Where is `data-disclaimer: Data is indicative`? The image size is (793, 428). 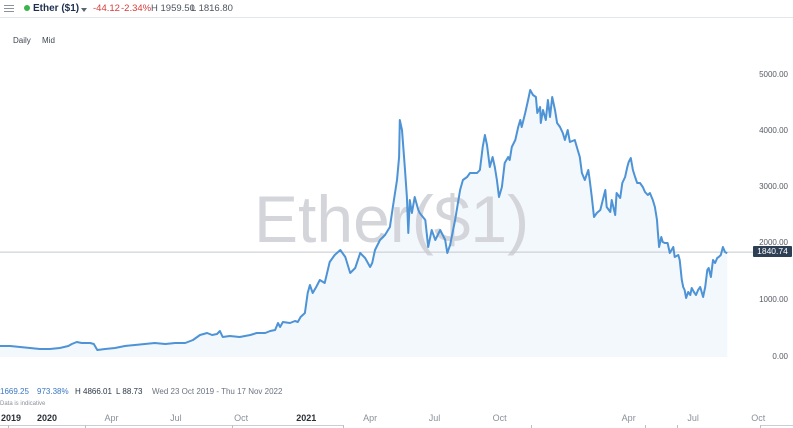 data-disclaimer: Data is indicative is located at coordinates (23, 404).